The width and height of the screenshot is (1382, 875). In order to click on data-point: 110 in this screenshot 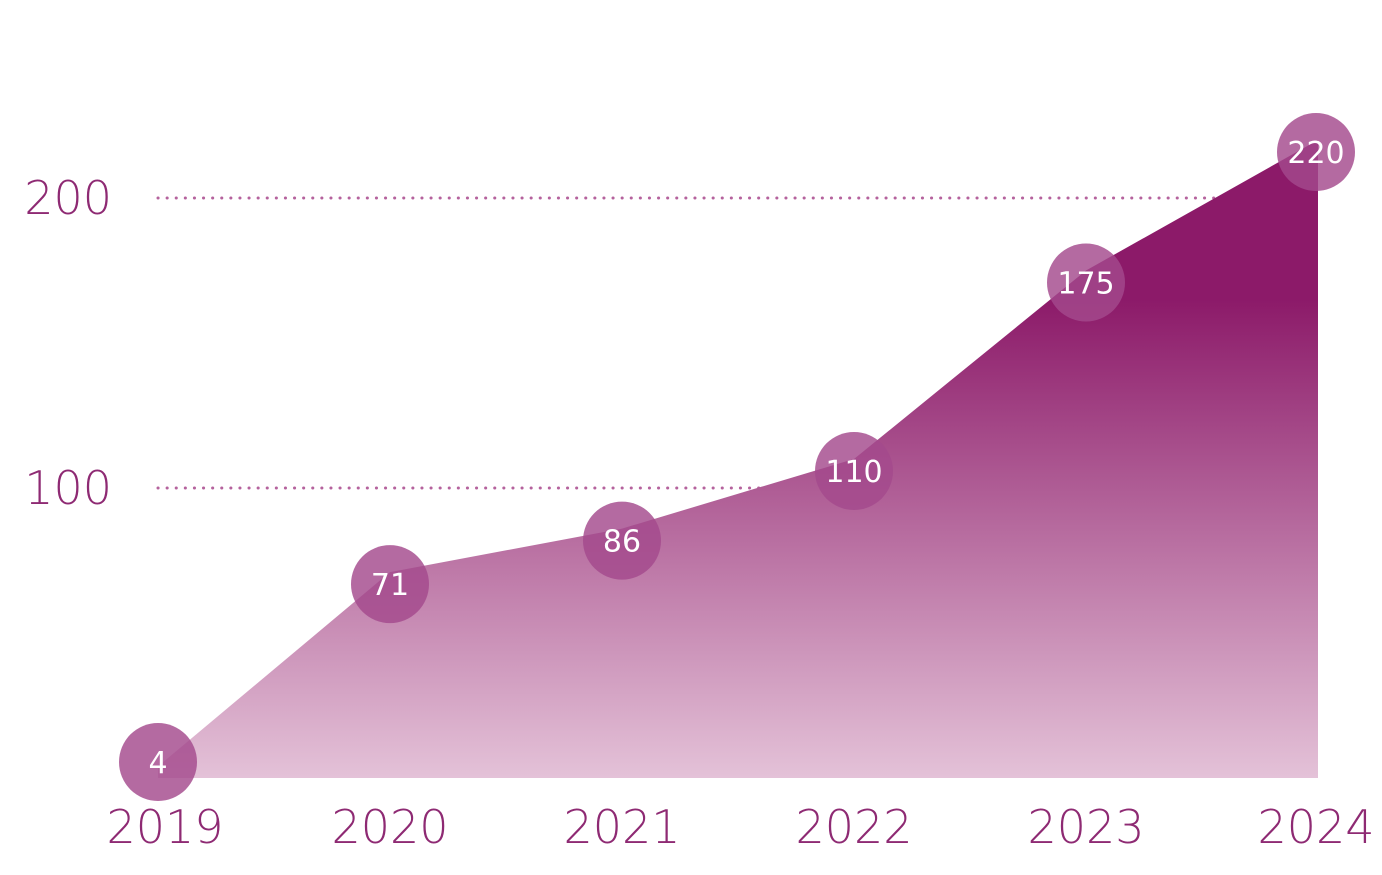, I will do `click(854, 471)`.